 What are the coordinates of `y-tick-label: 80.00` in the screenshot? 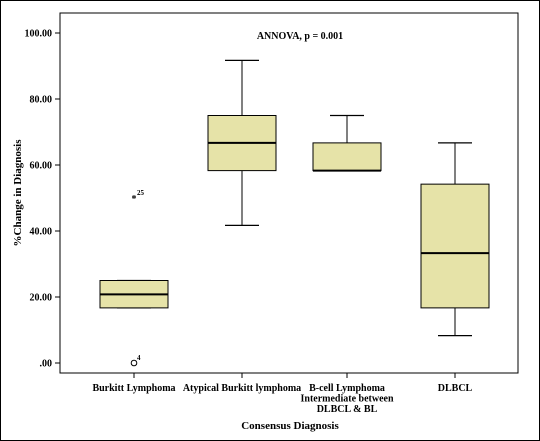 It's located at (41, 100).